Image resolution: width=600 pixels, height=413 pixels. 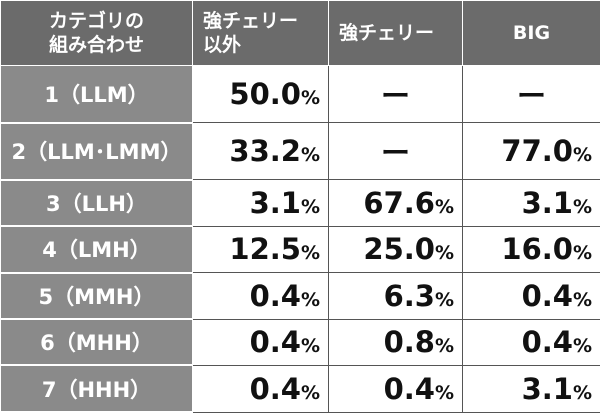 I want to click on value-cell: 16.0%, so click(x=531, y=249).